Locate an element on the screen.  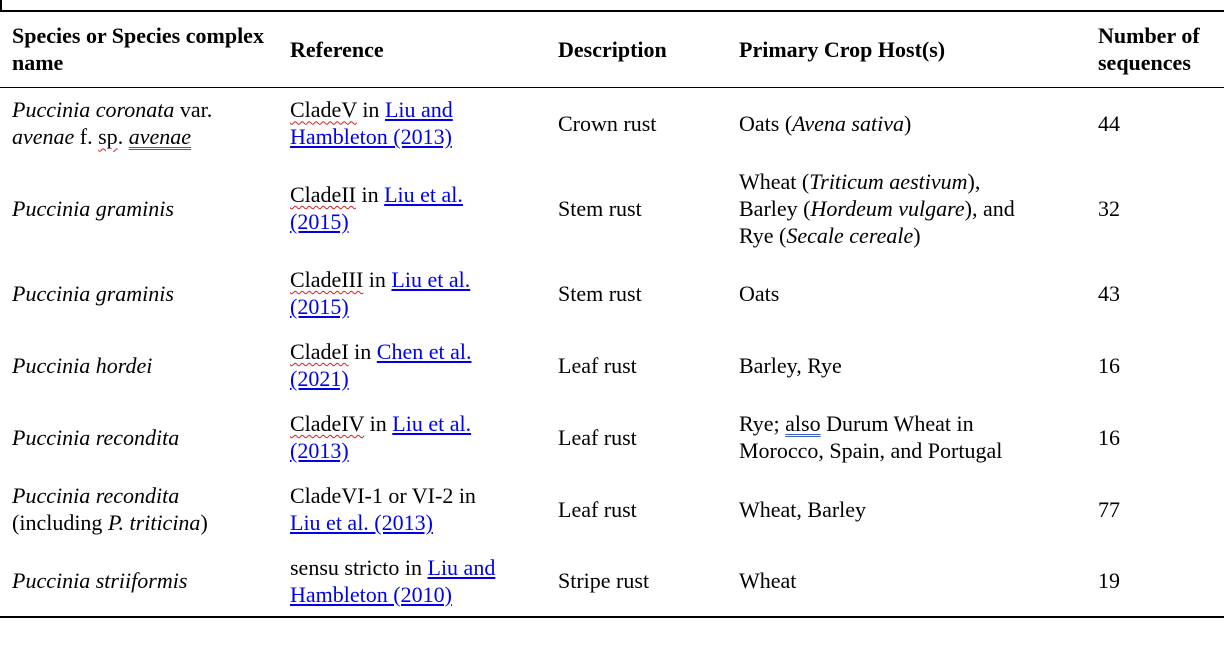
host-cell: Oats is located at coordinates (759, 293).